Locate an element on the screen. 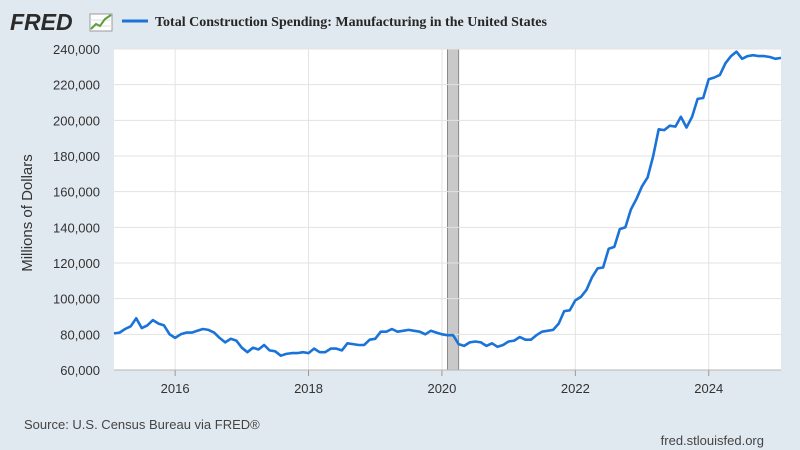  y-tick-label: 240,000 is located at coordinates (76, 49).